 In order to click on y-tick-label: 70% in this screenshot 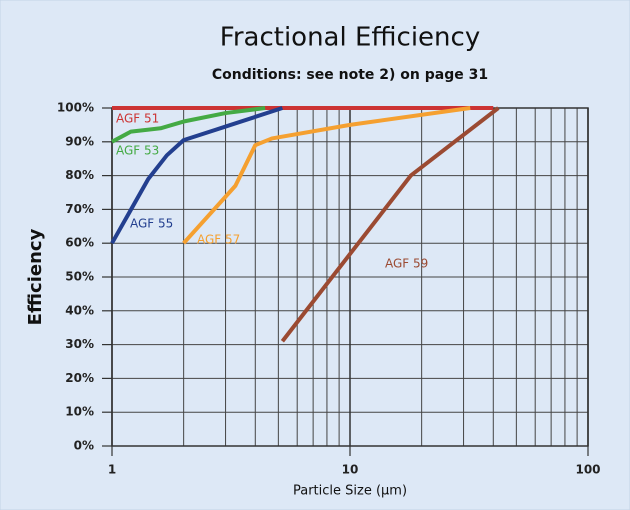, I will do `click(79, 209)`.